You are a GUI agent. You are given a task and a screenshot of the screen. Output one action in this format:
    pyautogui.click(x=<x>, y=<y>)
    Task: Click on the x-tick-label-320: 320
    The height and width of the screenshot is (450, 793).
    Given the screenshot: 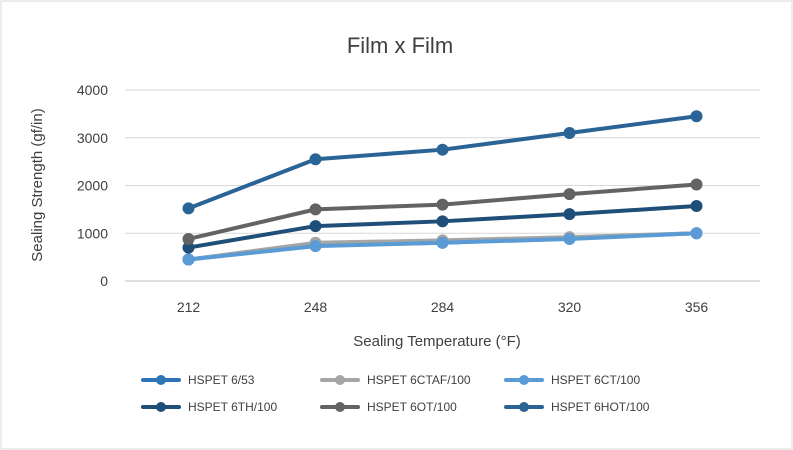 What is the action you would take?
    pyautogui.click(x=570, y=307)
    